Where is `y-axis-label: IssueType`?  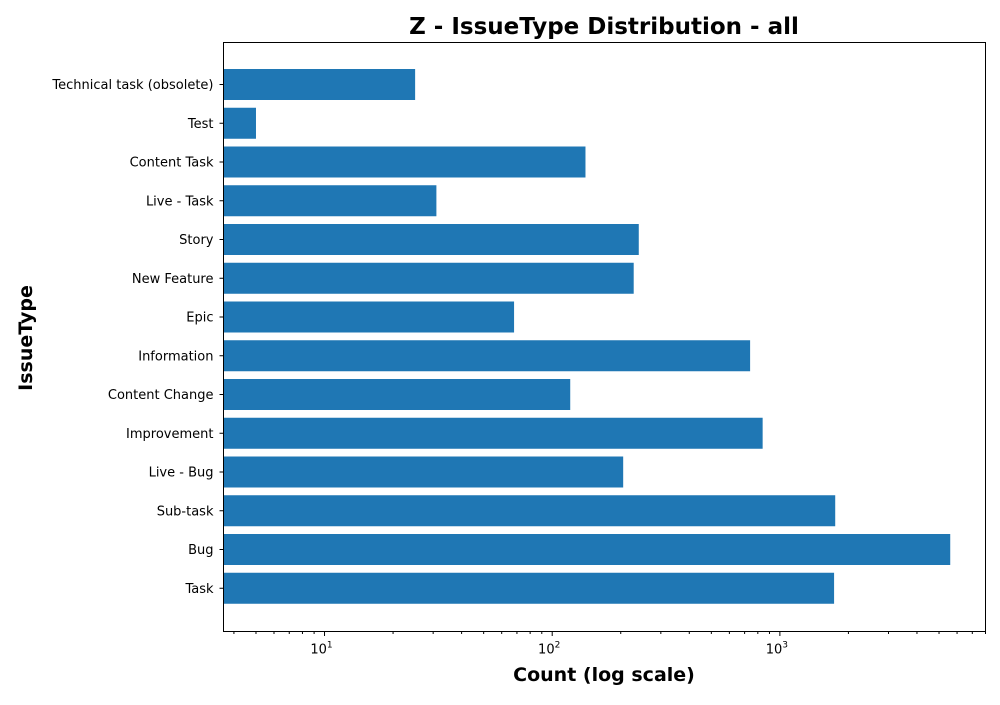
y-axis-label: IssueType is located at coordinates (26, 338).